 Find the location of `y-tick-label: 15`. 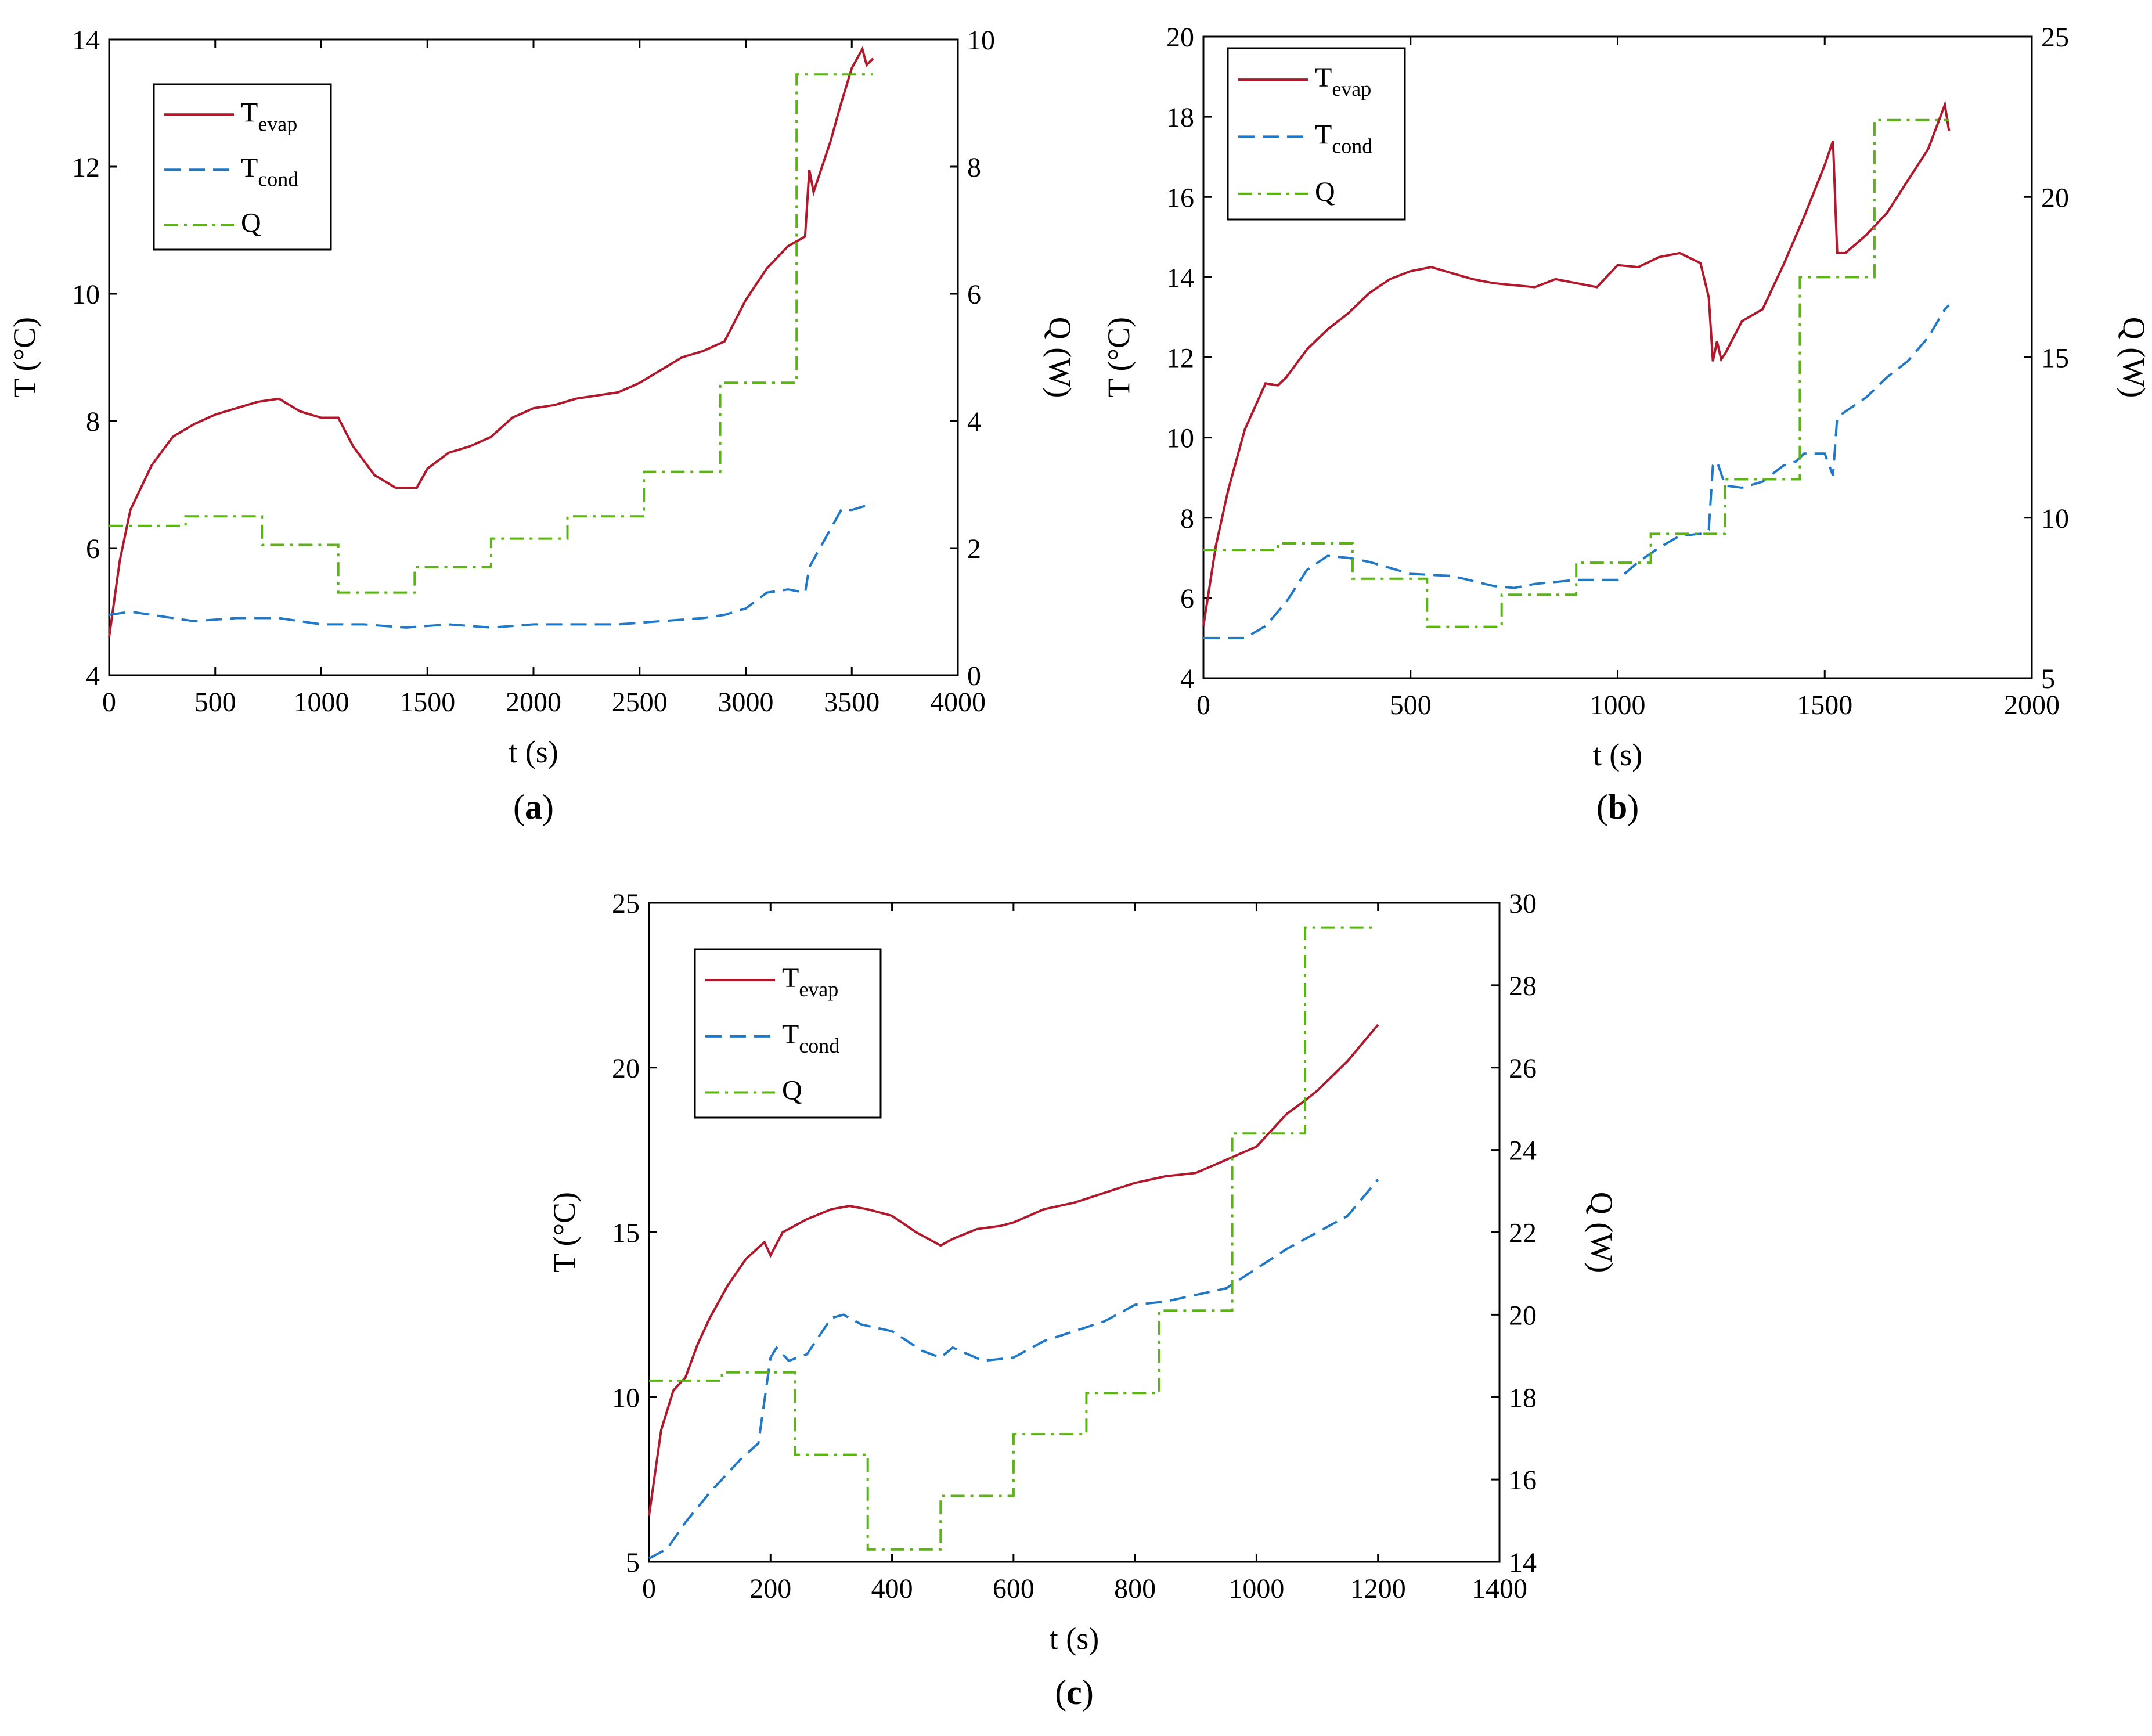

y-tick-label: 15 is located at coordinates (626, 1233).